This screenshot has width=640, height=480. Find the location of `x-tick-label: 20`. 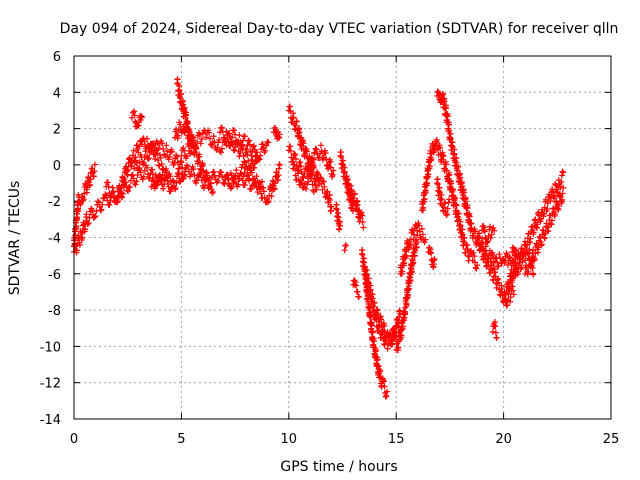

x-tick-label: 20 is located at coordinates (503, 439).